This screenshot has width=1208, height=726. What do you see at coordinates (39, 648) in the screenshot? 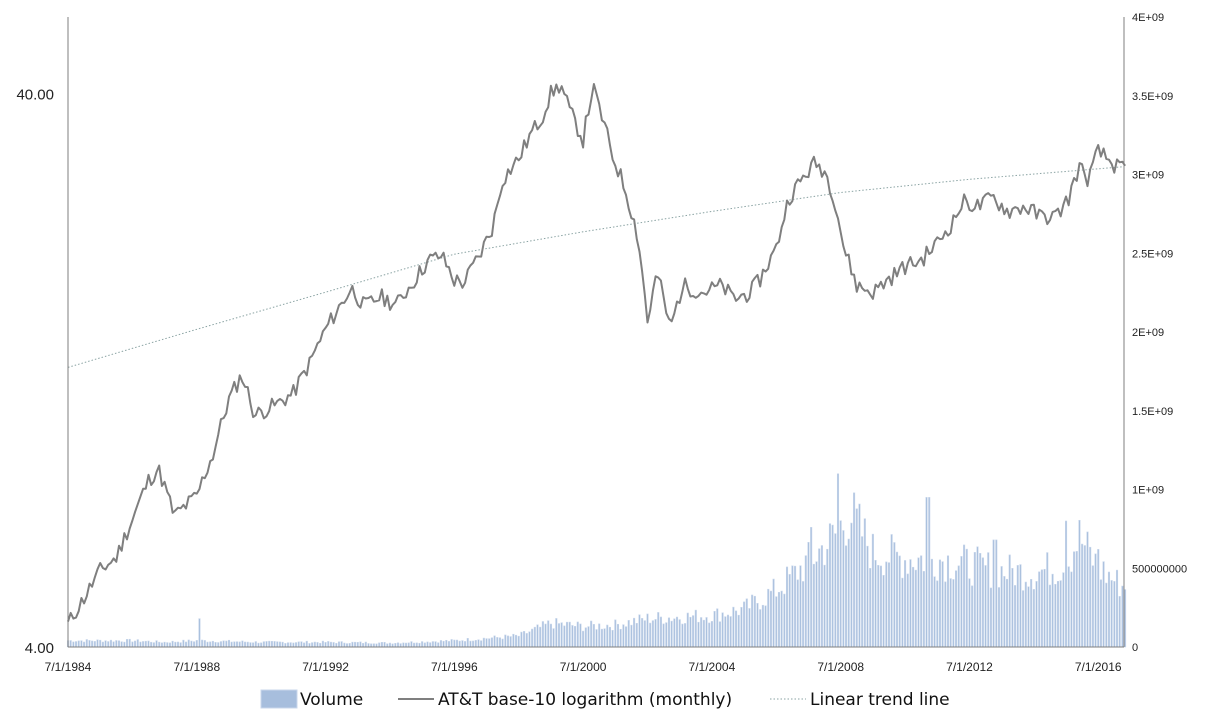
I see `y-left-tick-label: 4.00` at bounding box center [39, 648].